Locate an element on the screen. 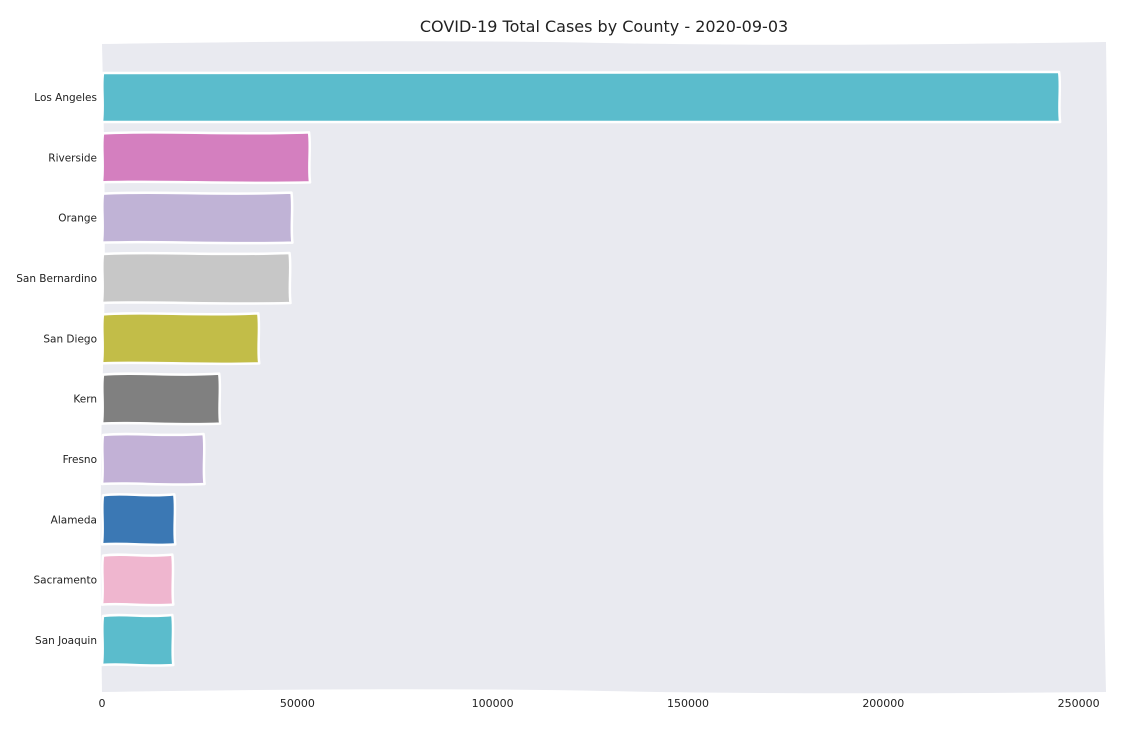 This screenshot has width=1136, height=744. bar-riverside is located at coordinates (206, 158).